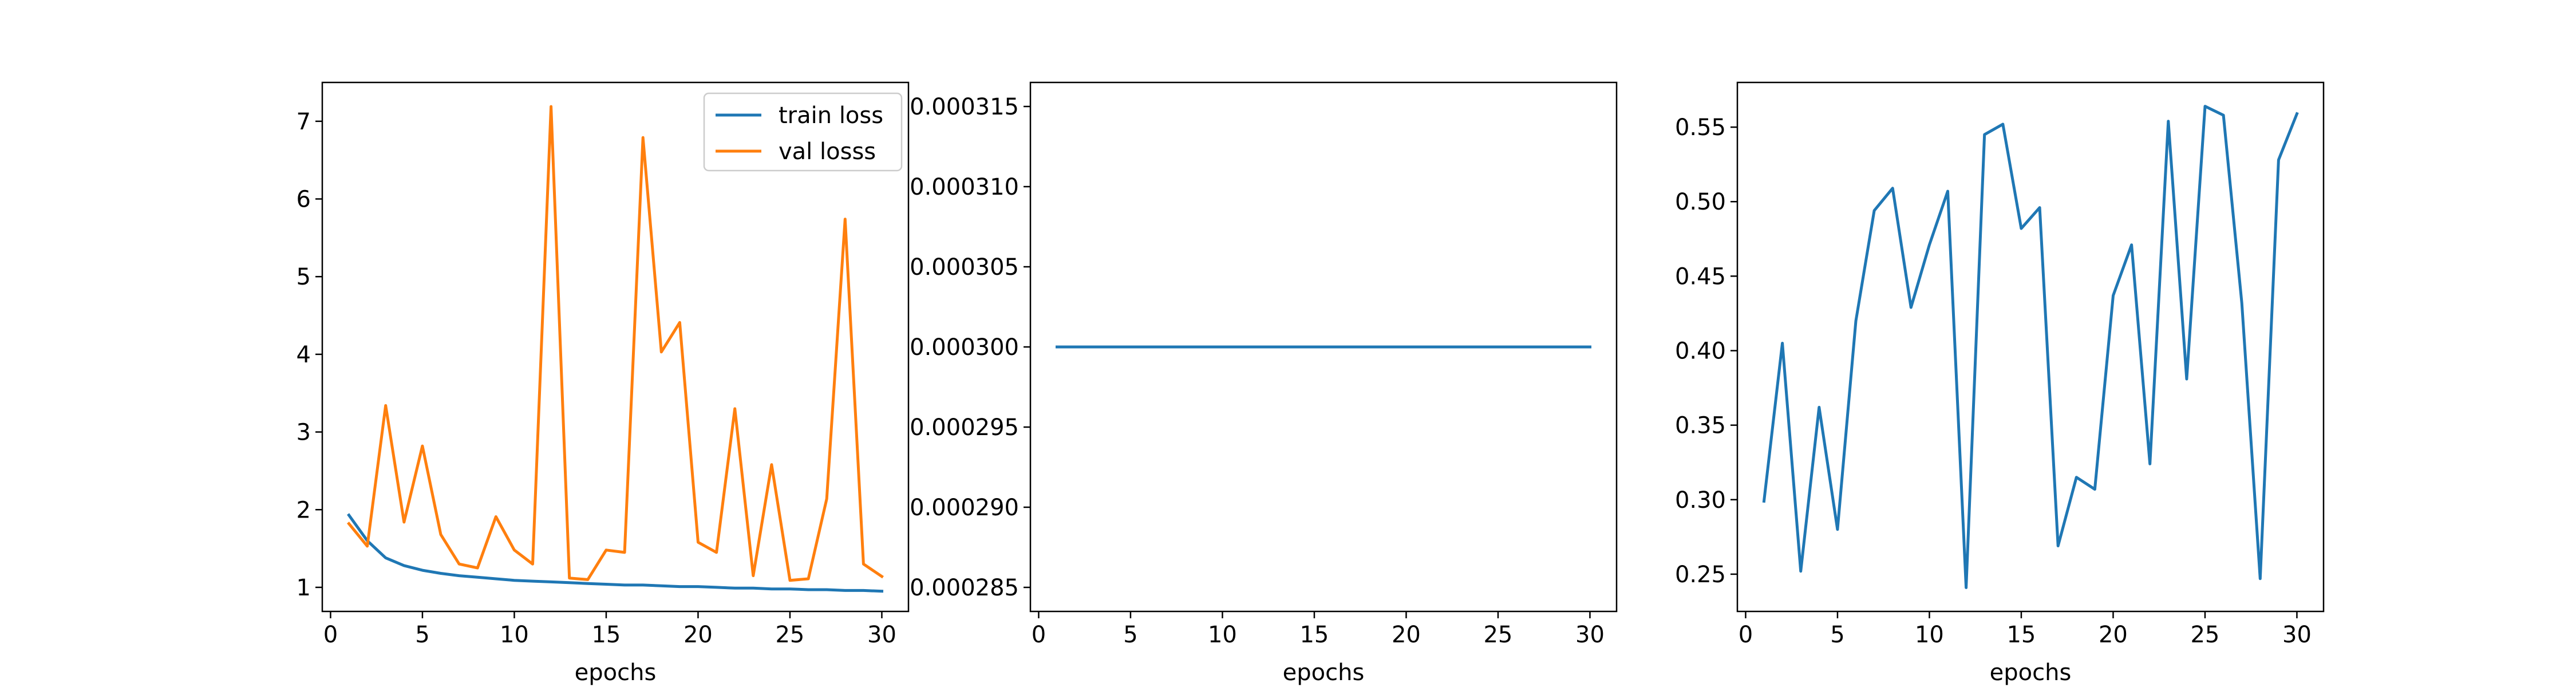 The height and width of the screenshot is (687, 2576). Describe the element at coordinates (827, 152) in the screenshot. I see `legend-label: val losss` at that location.